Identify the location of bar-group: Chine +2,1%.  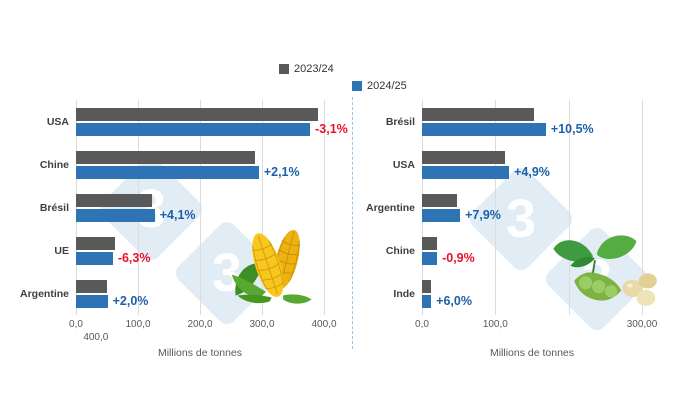
(171, 164).